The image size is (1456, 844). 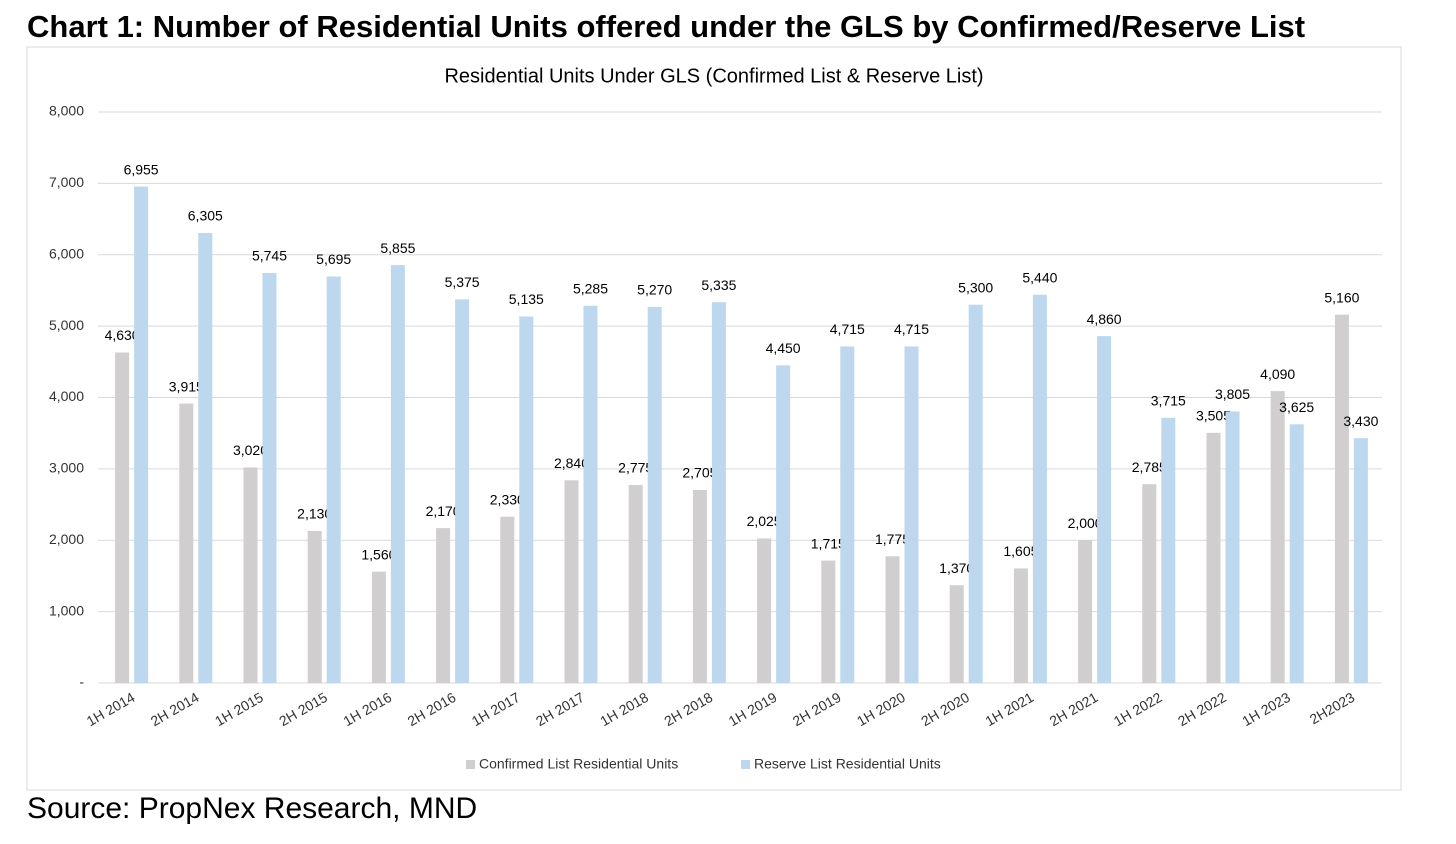 I want to click on value-label: 3,505, so click(x=1213, y=416).